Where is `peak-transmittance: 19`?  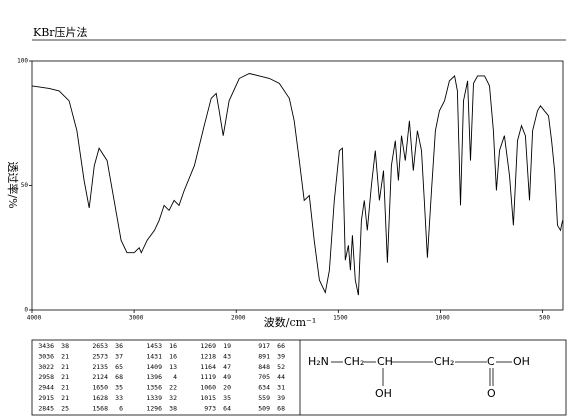
peak-transmittance: 19 is located at coordinates (227, 346).